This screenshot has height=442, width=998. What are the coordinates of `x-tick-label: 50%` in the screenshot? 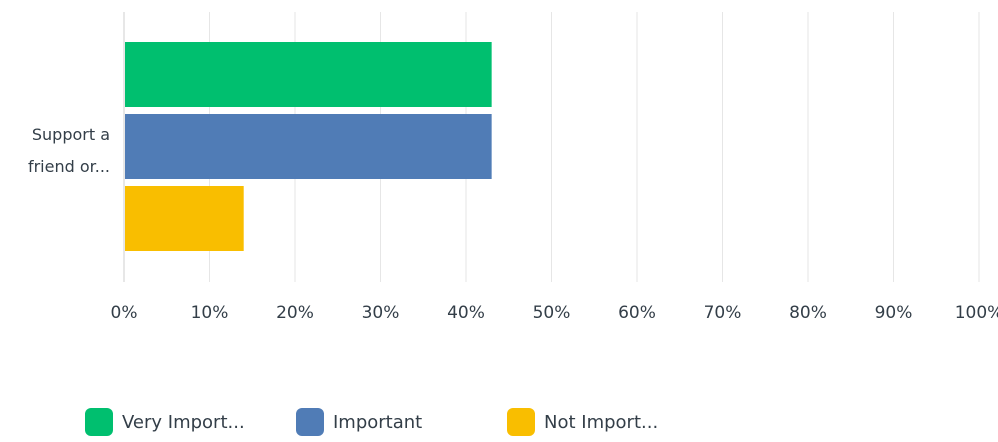 It's located at (552, 313).